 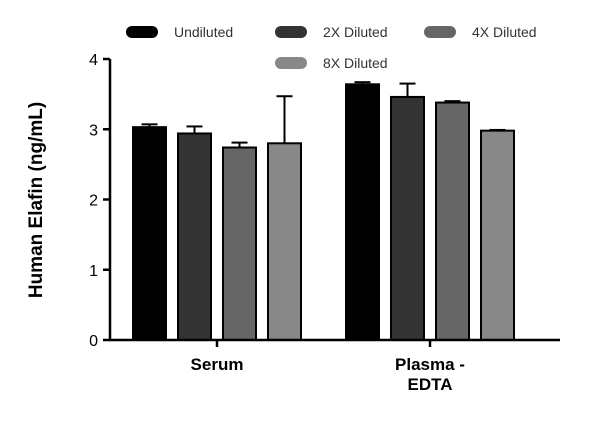 What do you see at coordinates (355, 32) in the screenshot?
I see `legend-label: 2X Diluted` at bounding box center [355, 32].